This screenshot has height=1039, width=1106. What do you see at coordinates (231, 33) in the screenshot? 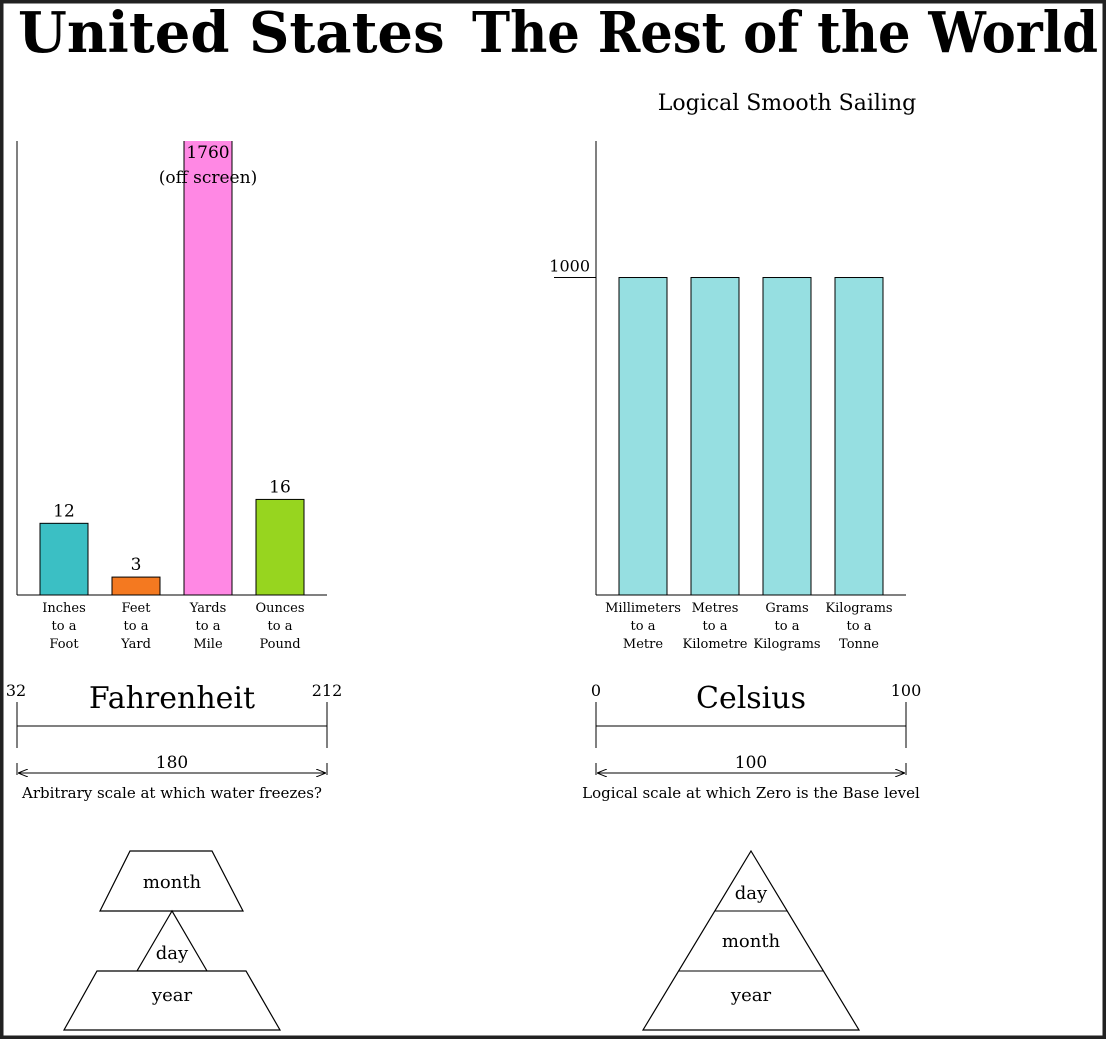
I see `header: United States` at bounding box center [231, 33].